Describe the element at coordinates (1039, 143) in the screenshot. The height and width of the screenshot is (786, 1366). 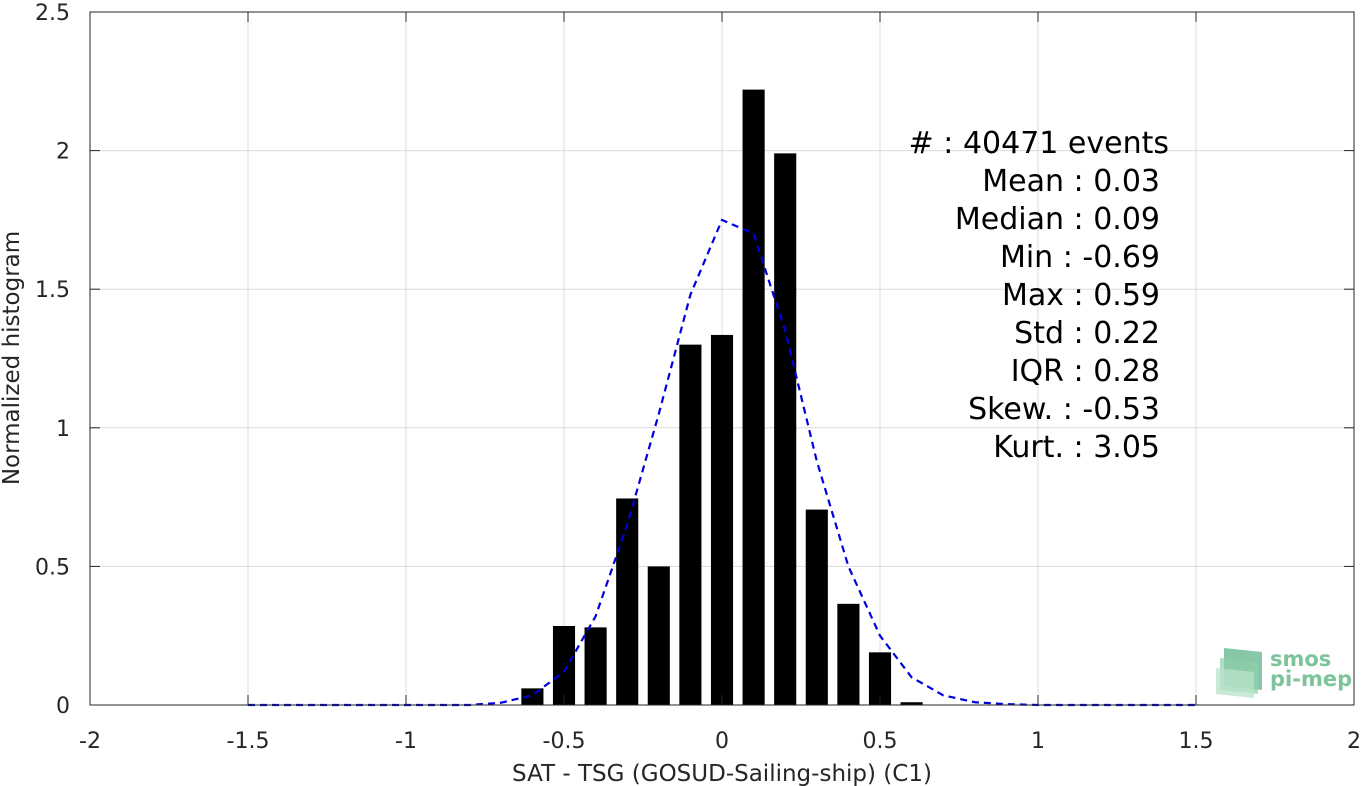
I see `stats-events-count: # : 40471 events` at that location.